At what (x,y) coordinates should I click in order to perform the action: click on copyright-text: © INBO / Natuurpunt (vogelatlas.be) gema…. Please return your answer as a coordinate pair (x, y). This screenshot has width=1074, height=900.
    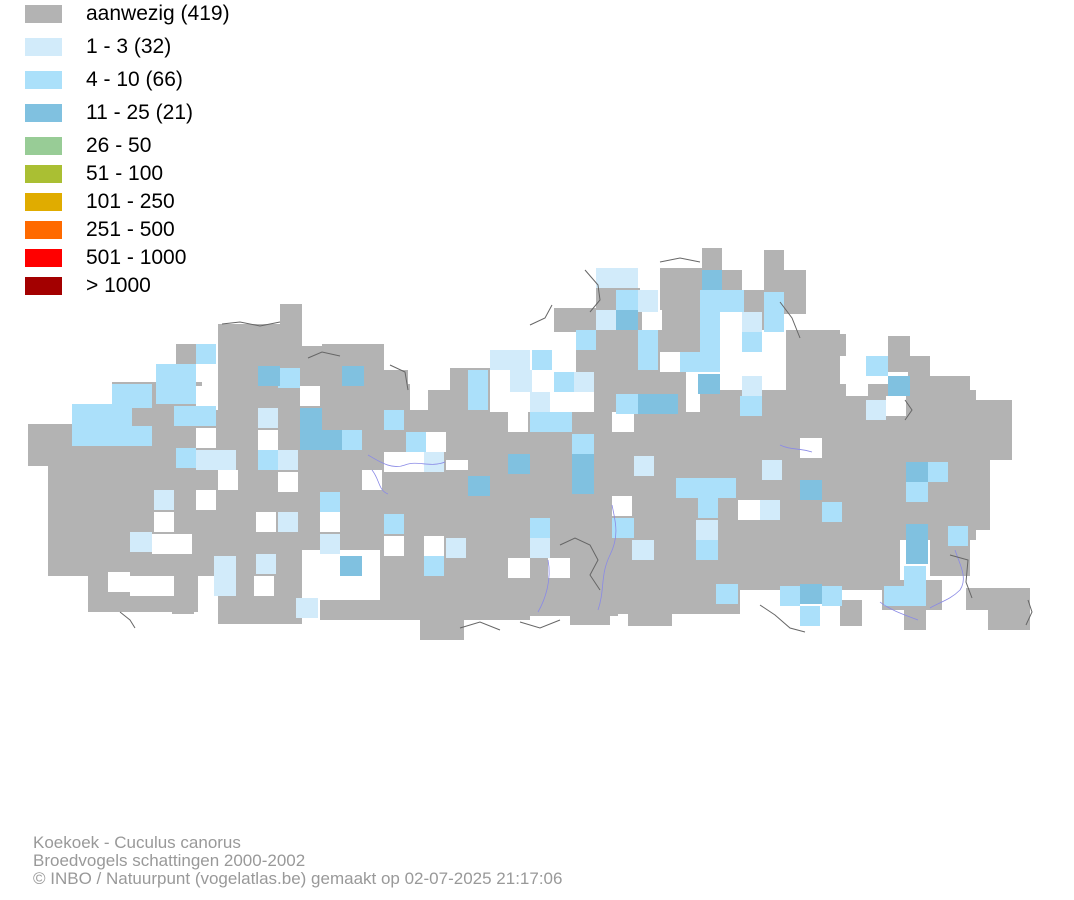
    Looking at the image, I should click on (298, 878).